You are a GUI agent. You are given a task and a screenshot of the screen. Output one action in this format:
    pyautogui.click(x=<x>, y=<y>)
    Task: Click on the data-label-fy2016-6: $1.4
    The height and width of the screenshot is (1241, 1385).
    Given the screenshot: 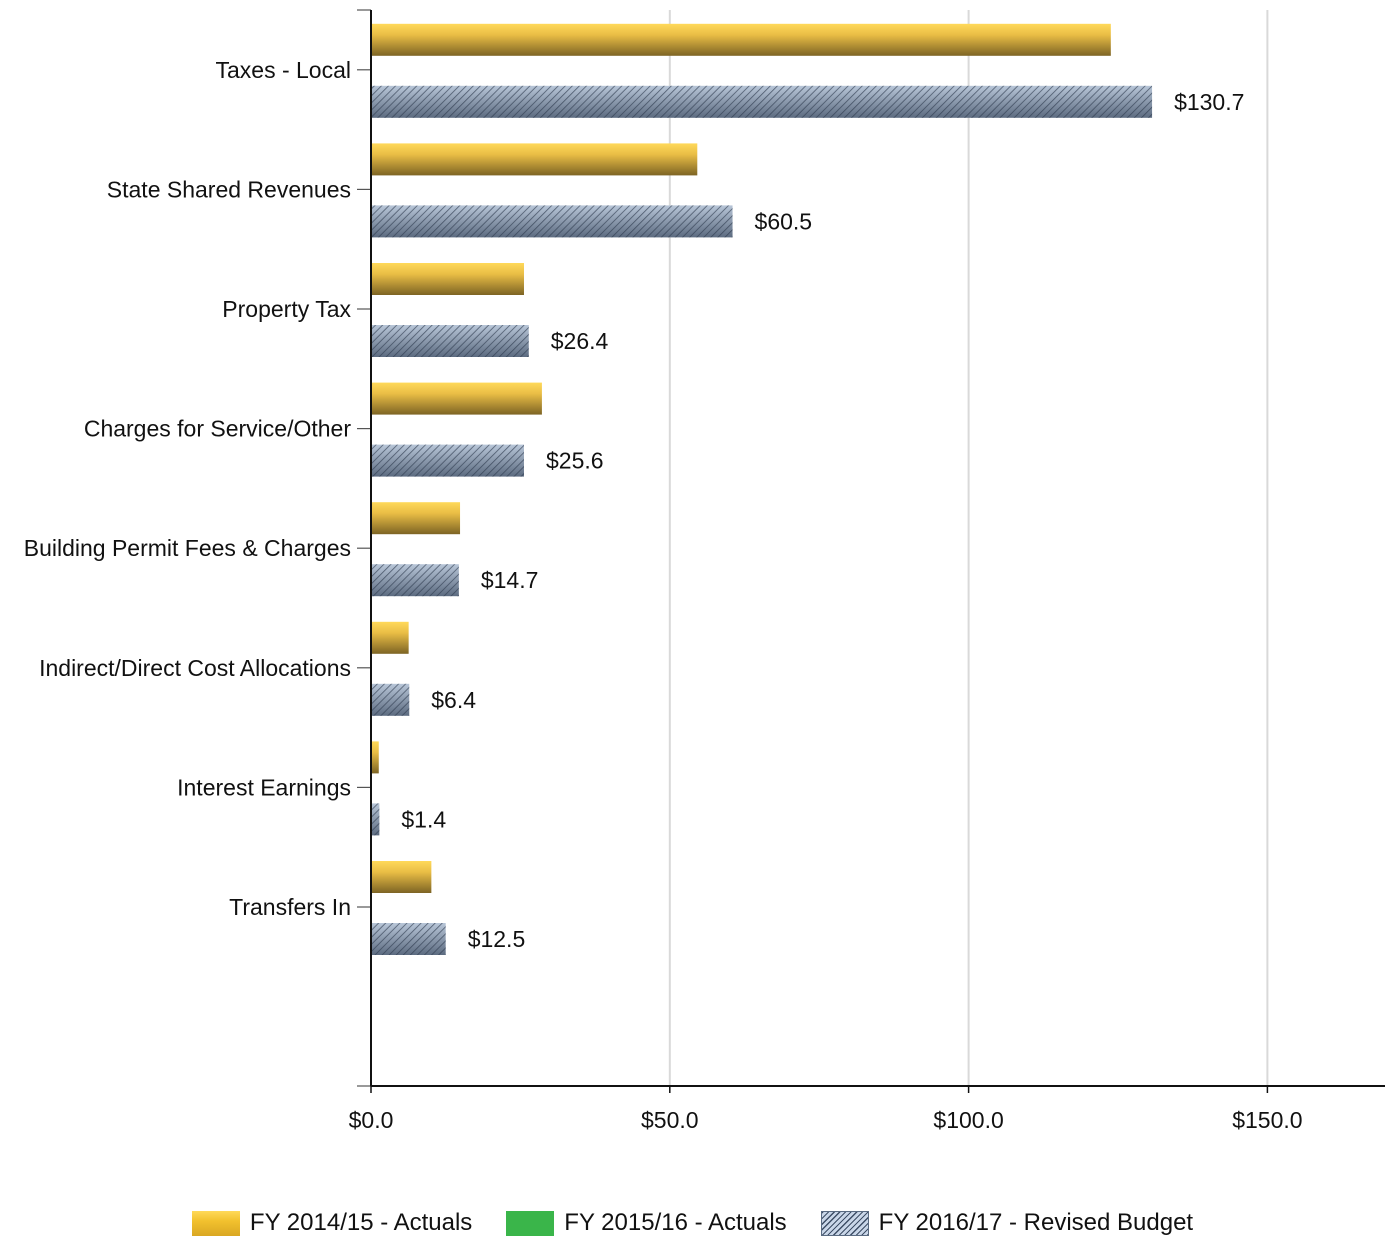 What is the action you would take?
    pyautogui.click(x=423, y=819)
    